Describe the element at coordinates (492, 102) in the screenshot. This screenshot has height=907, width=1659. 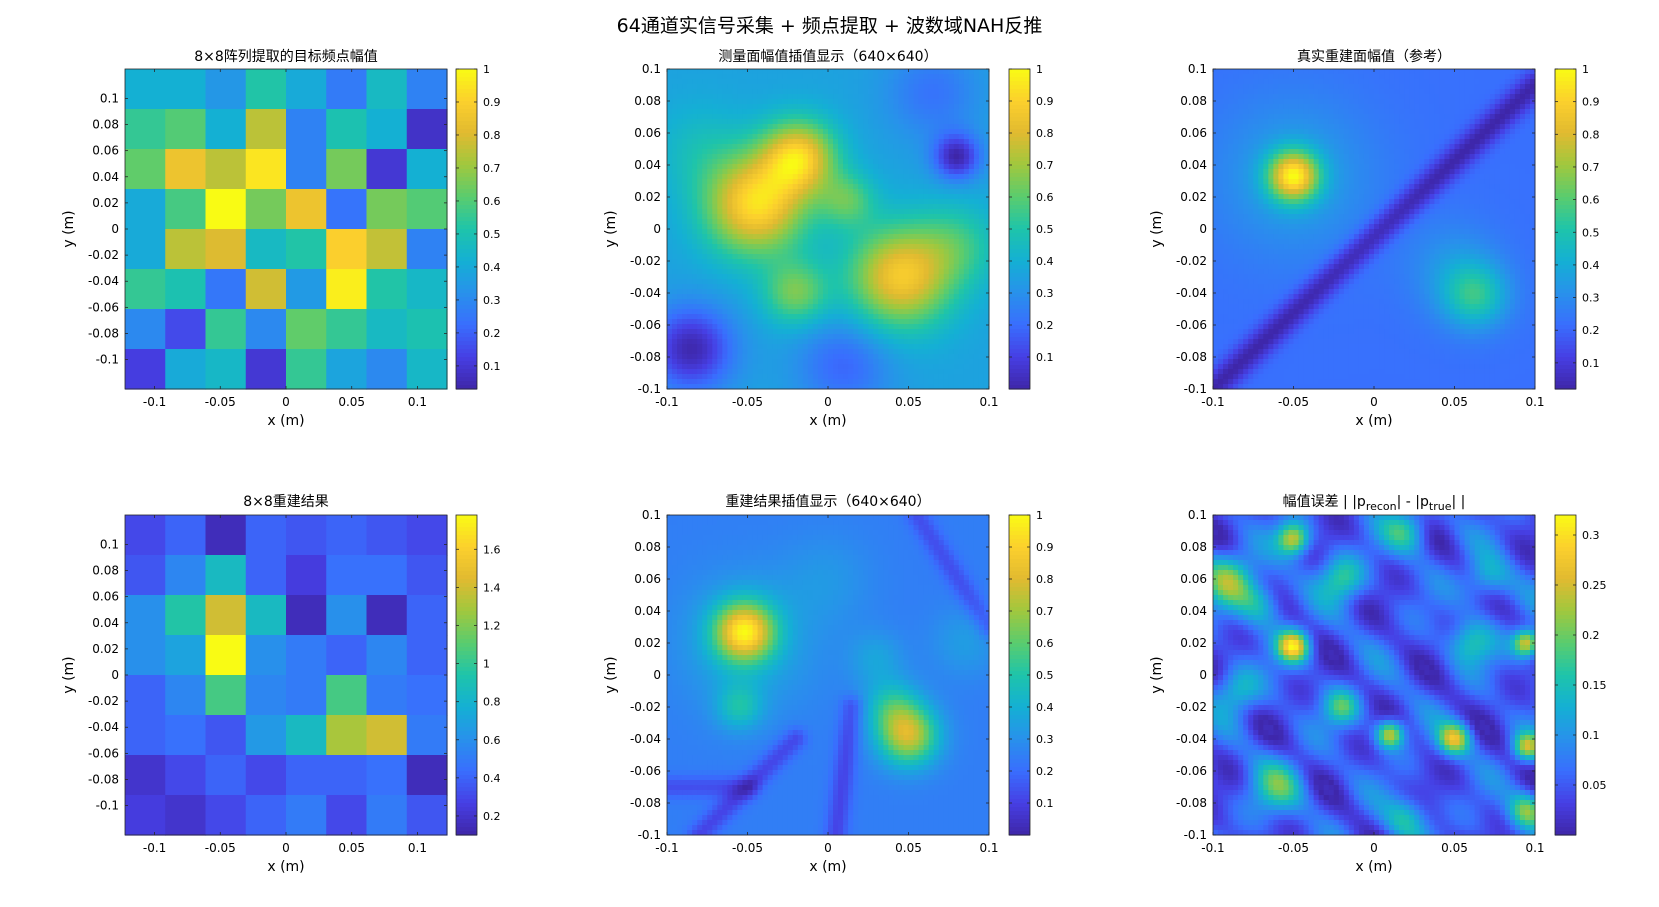
I see `colorbar-tick-label: 0.9` at that location.